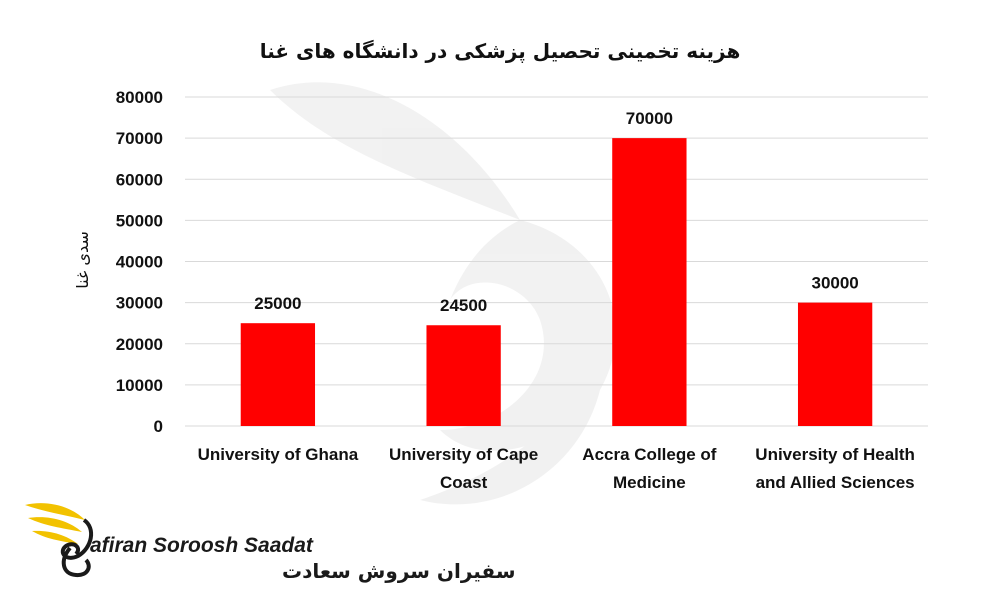 This screenshot has height=600, width=1000. What do you see at coordinates (277, 303) in the screenshot?
I see `data-label: 25000` at bounding box center [277, 303].